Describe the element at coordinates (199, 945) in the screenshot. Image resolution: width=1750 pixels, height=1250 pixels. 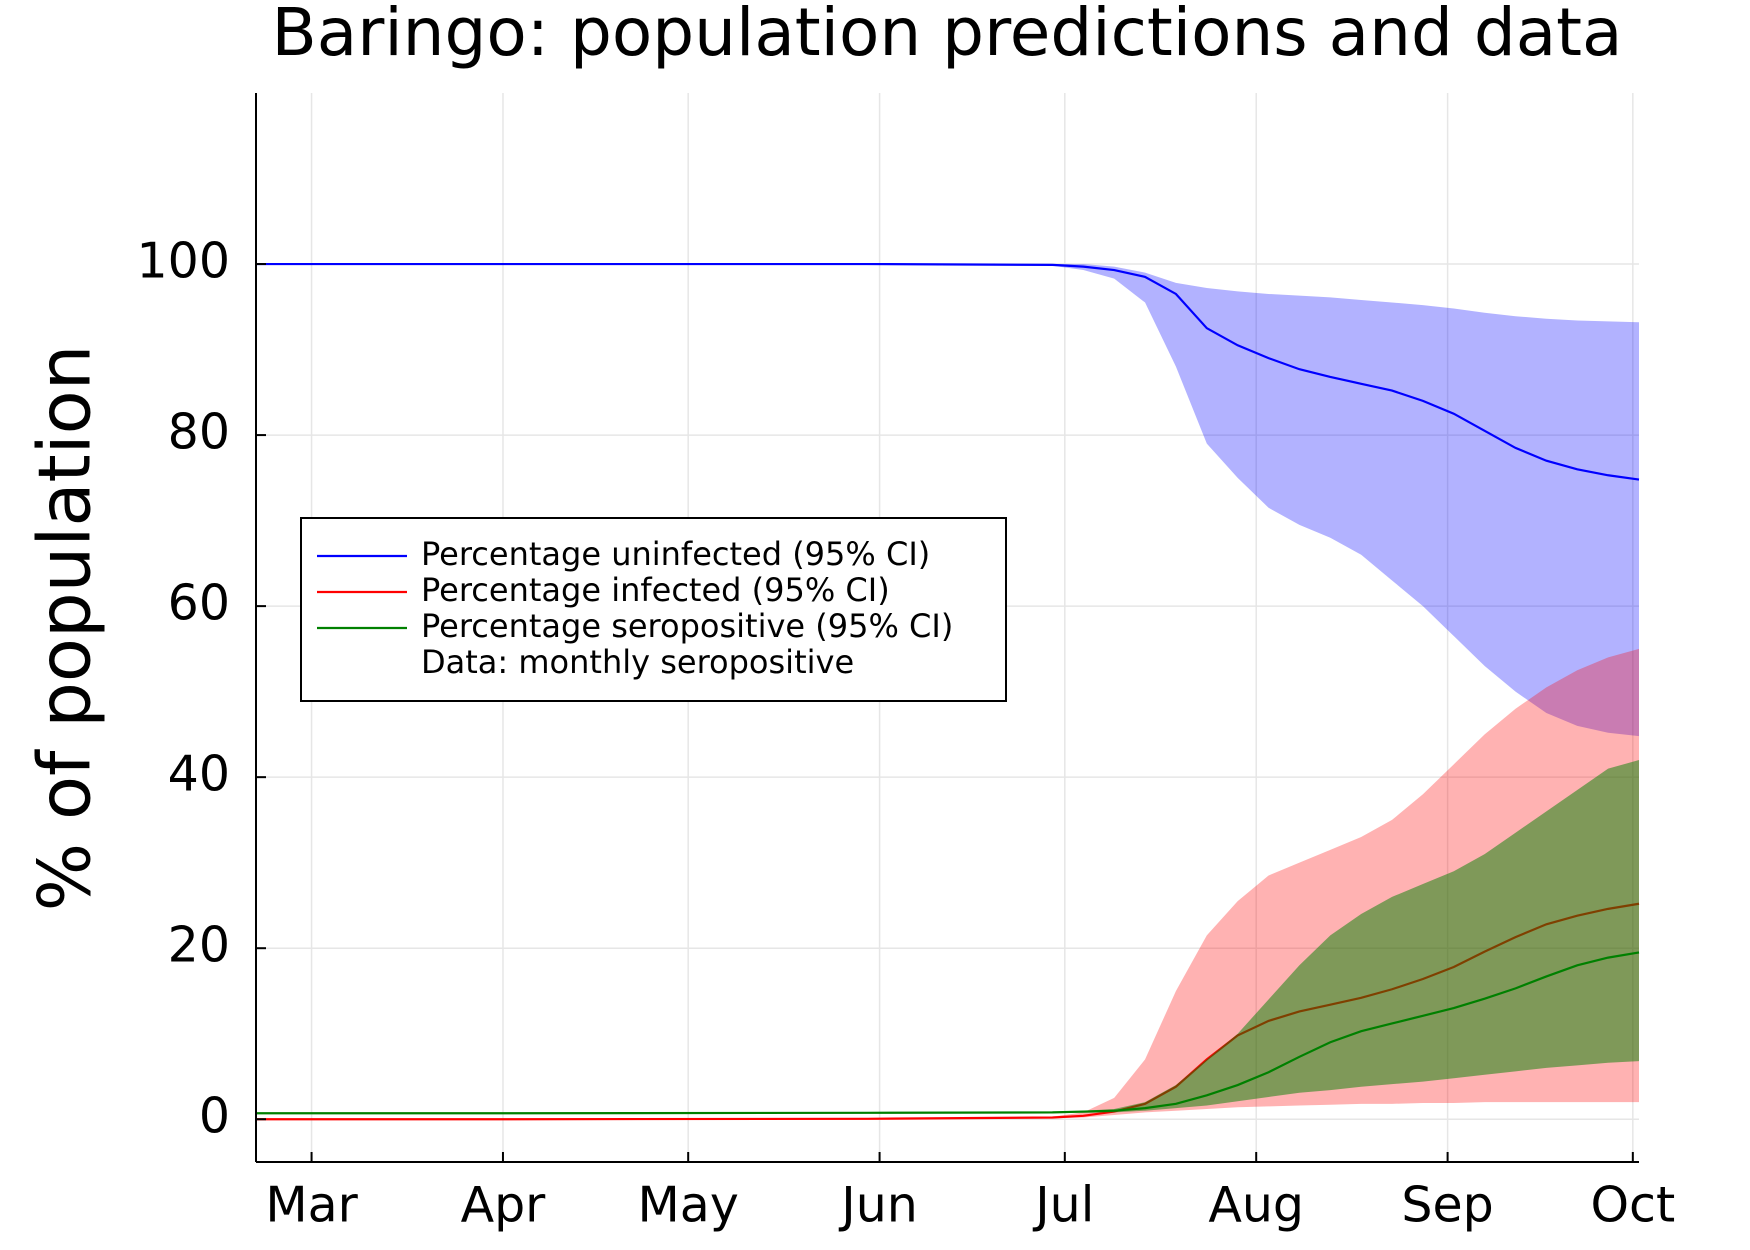
I see `y-tick-label: 20` at that location.